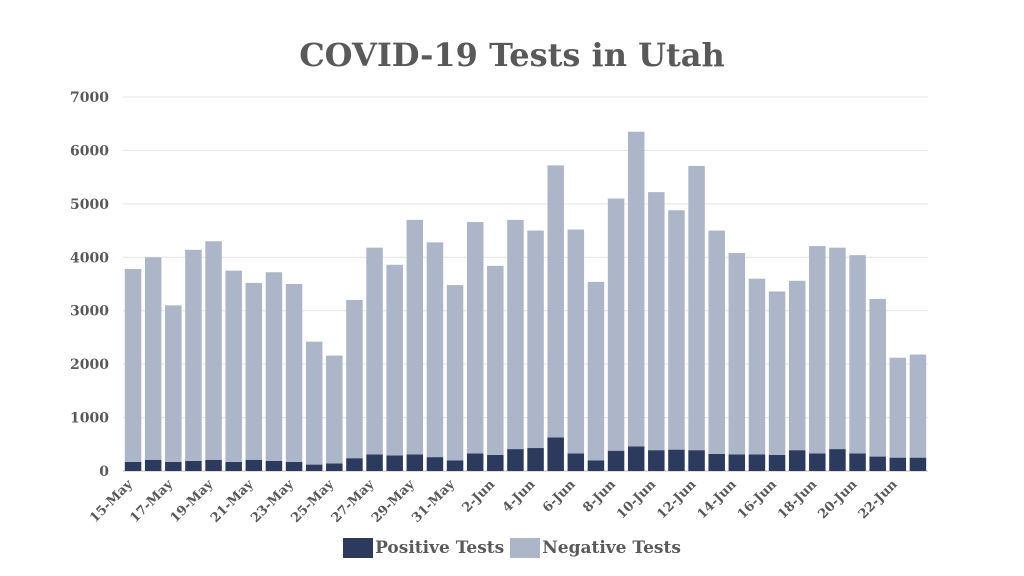  Describe the element at coordinates (89, 365) in the screenshot. I see `y-tick-label: 2000` at that location.